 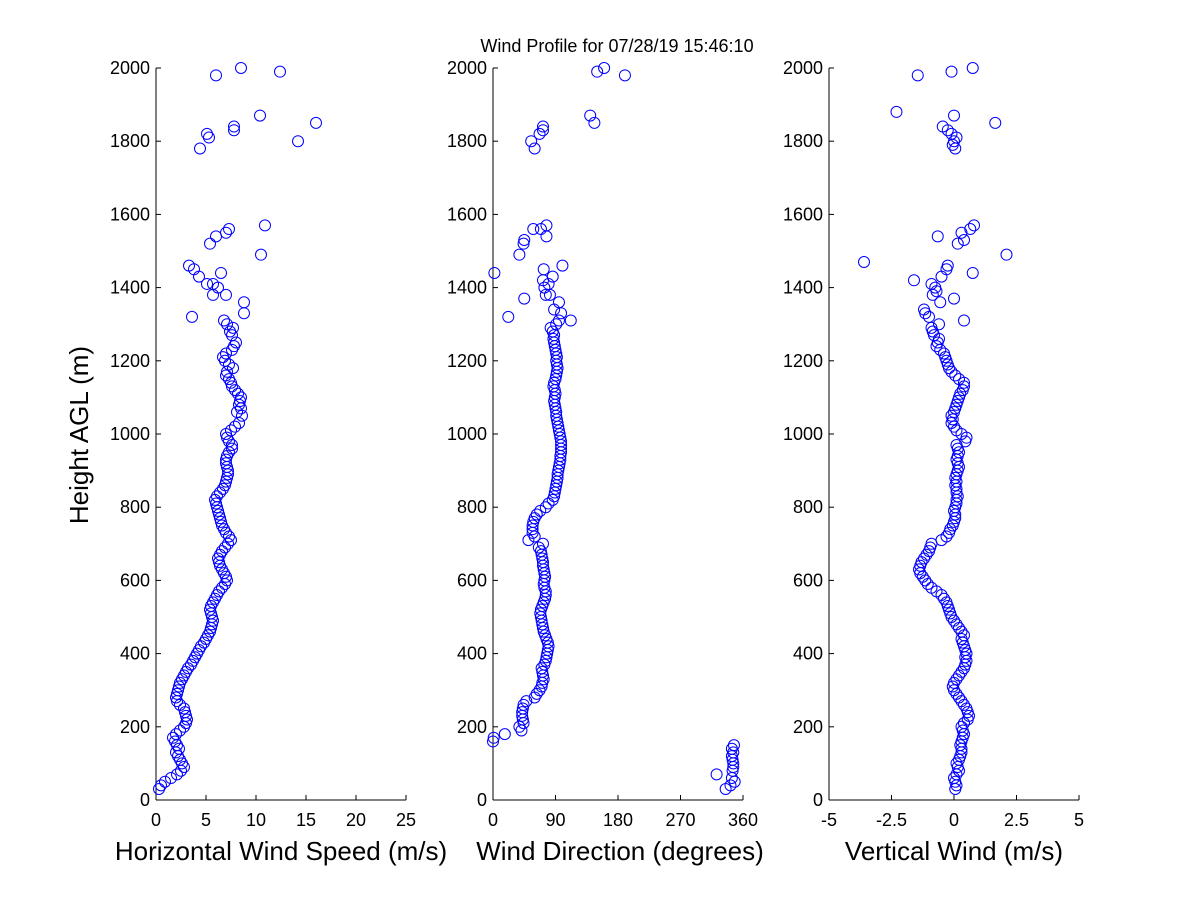 I want to click on x-axis-title-vertical: Vertical Wind (m/s), so click(x=954, y=851).